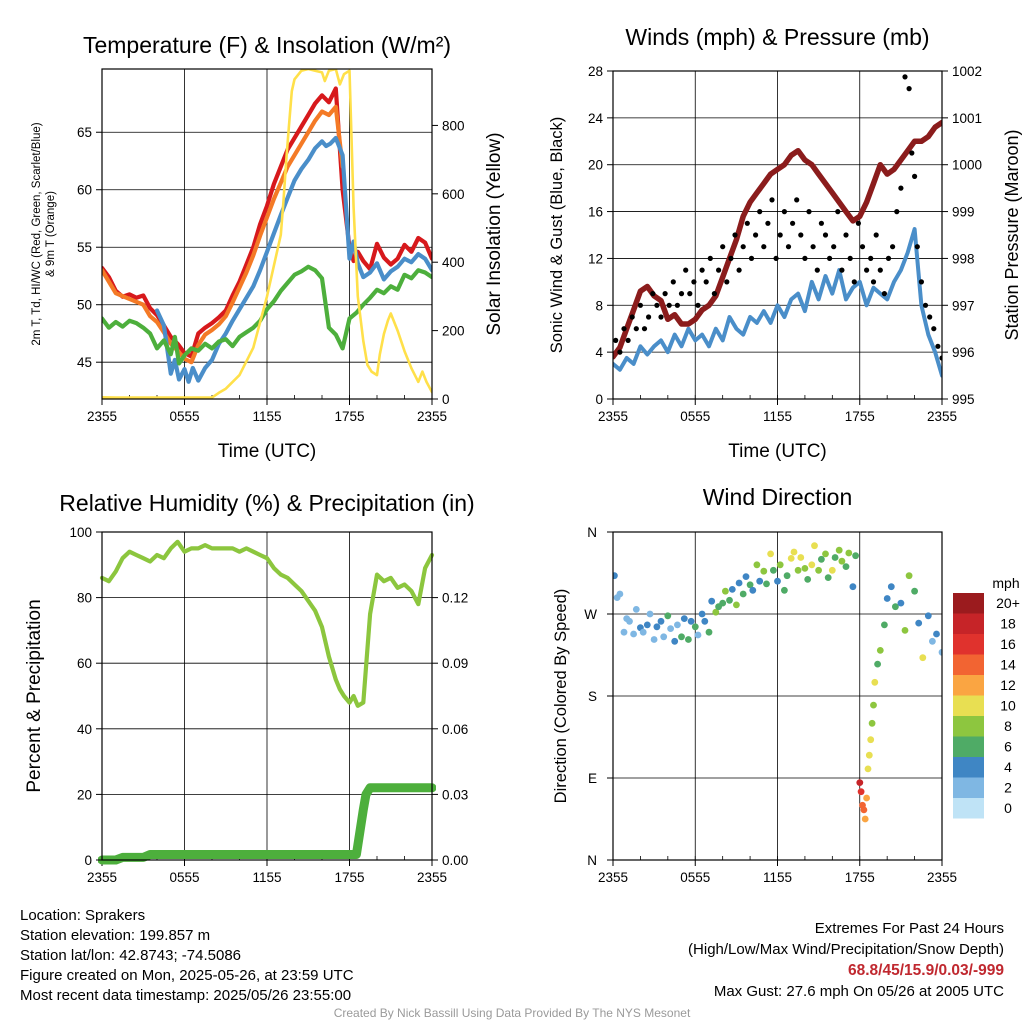 This screenshot has width=1024, height=1024. Describe the element at coordinates (595, 165) in the screenshot. I see `y-tick-label: 20` at that location.